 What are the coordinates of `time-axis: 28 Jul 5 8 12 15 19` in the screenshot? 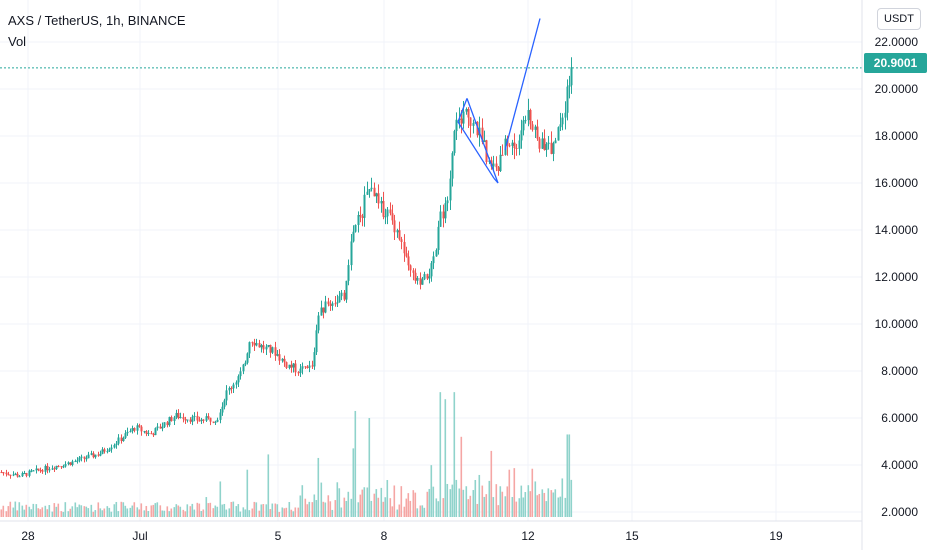 It's located at (402, 536).